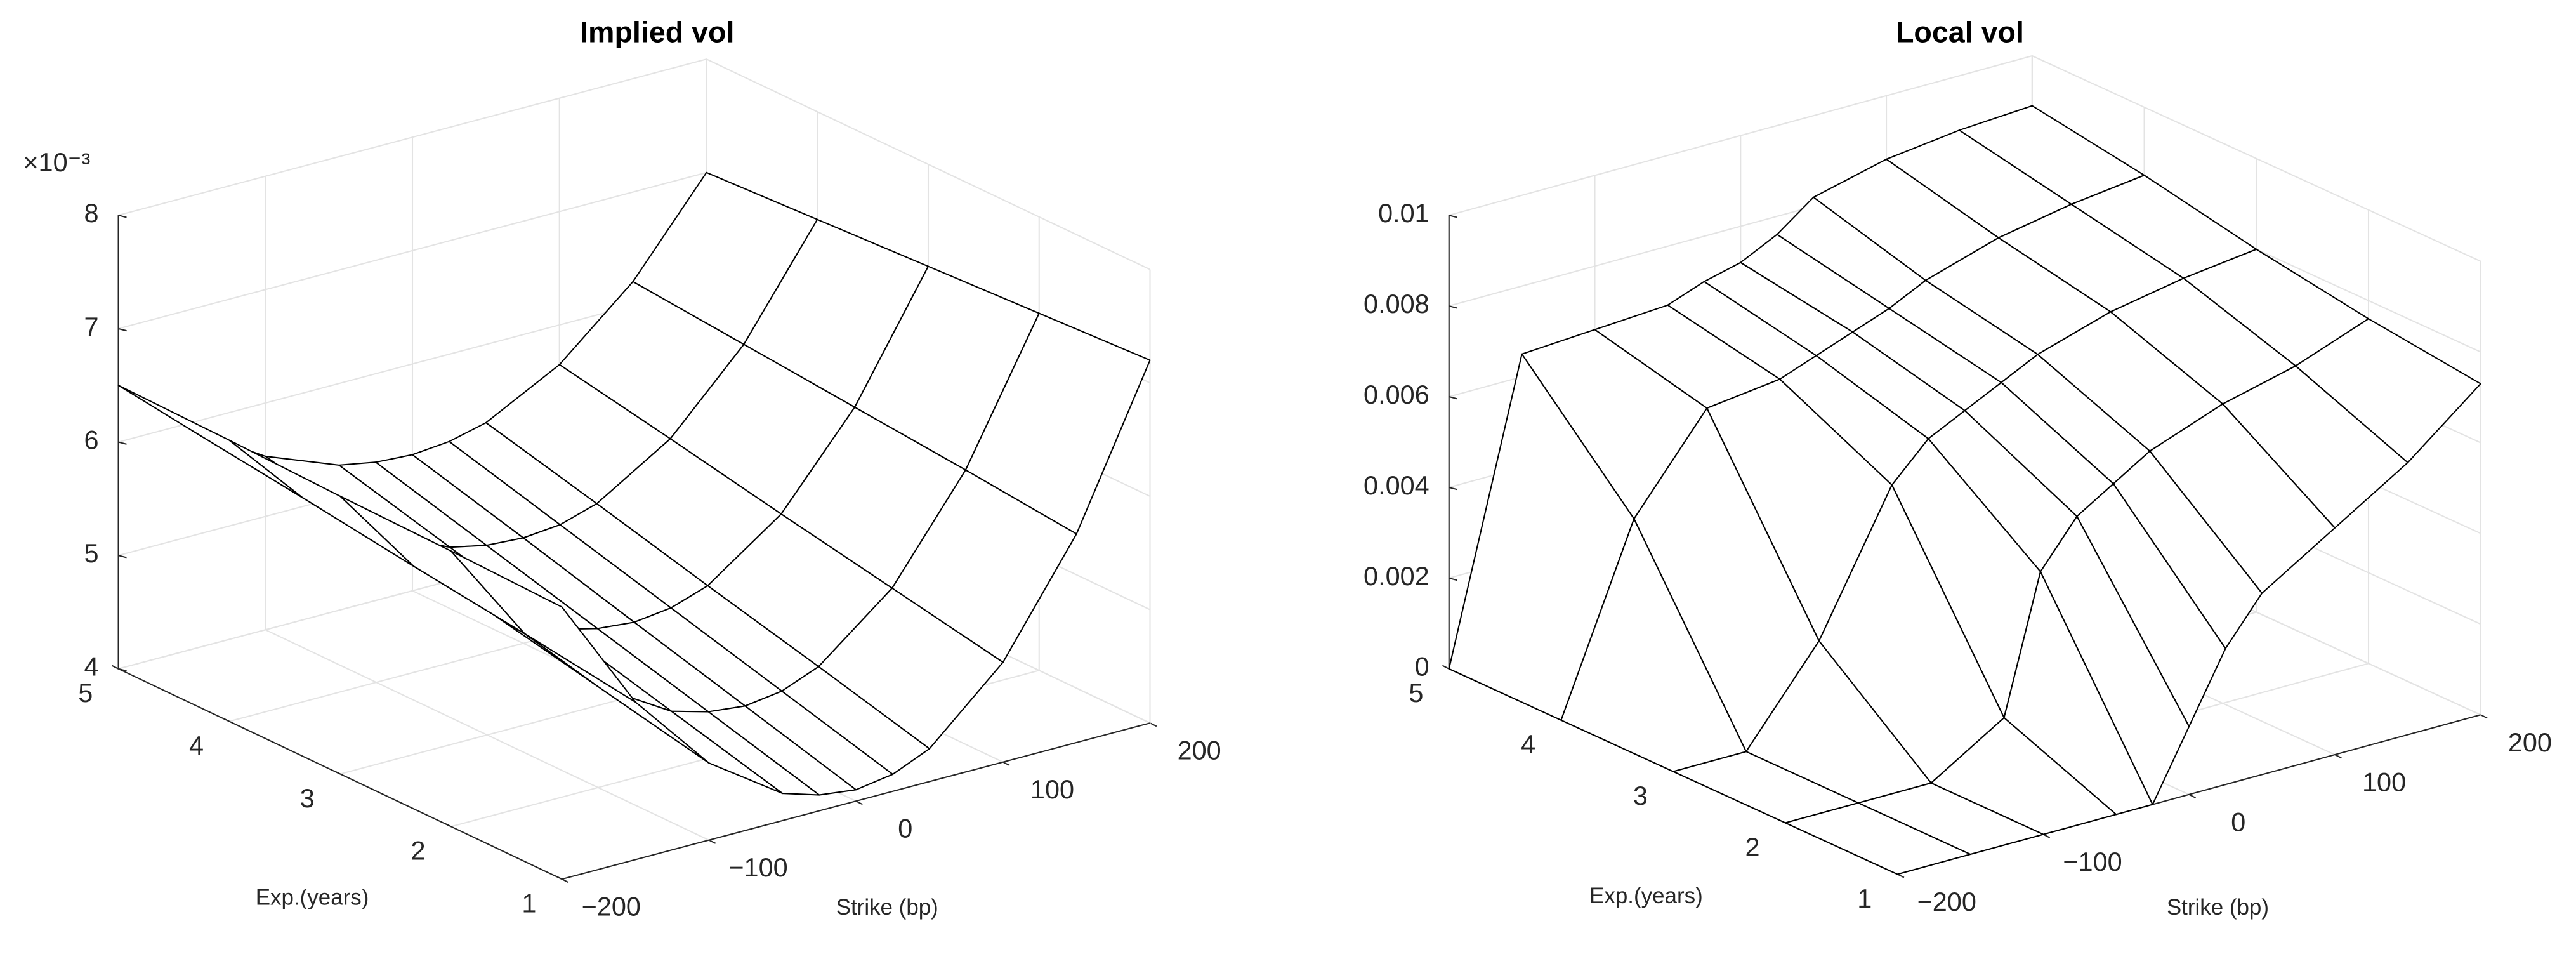 This screenshot has height=959, width=2576. Describe the element at coordinates (91, 326) in the screenshot. I see `z-tick-label: 7` at that location.